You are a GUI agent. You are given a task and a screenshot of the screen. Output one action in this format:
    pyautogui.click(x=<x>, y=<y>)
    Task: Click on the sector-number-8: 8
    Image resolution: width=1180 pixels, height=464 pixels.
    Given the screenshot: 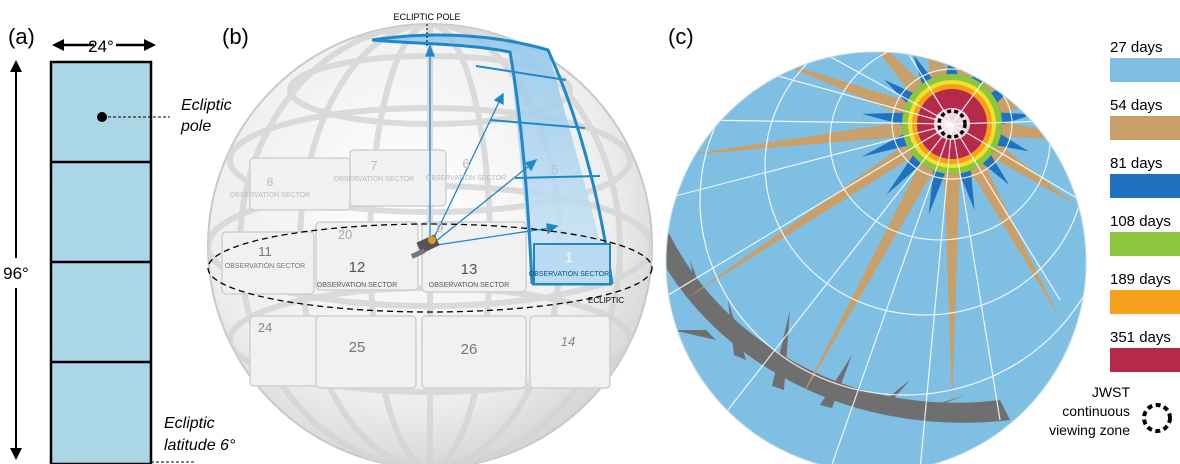 What is the action you would take?
    pyautogui.click(x=270, y=182)
    